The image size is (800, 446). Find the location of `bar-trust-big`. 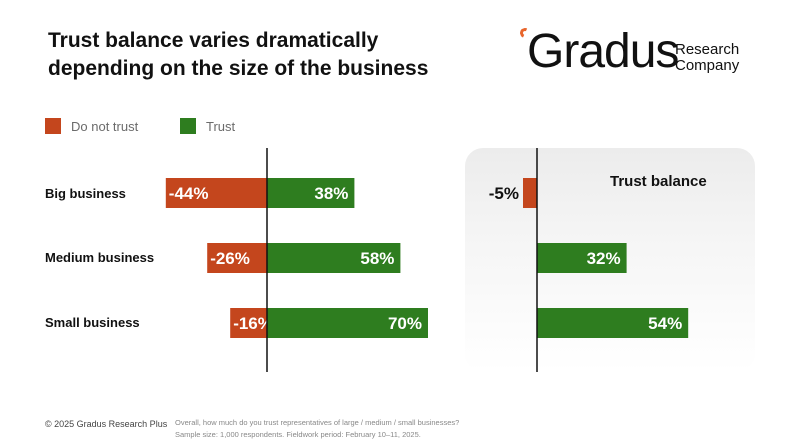

bar-trust-big is located at coordinates (311, 193).